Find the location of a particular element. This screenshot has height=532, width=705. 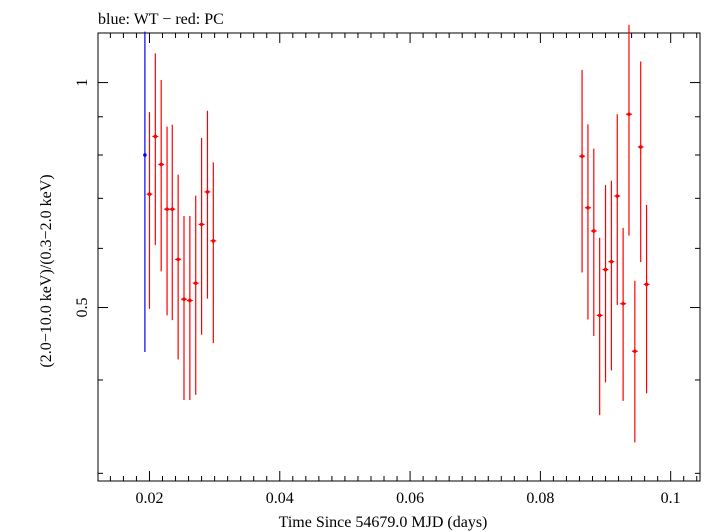

series-wt is located at coordinates (145, 191).